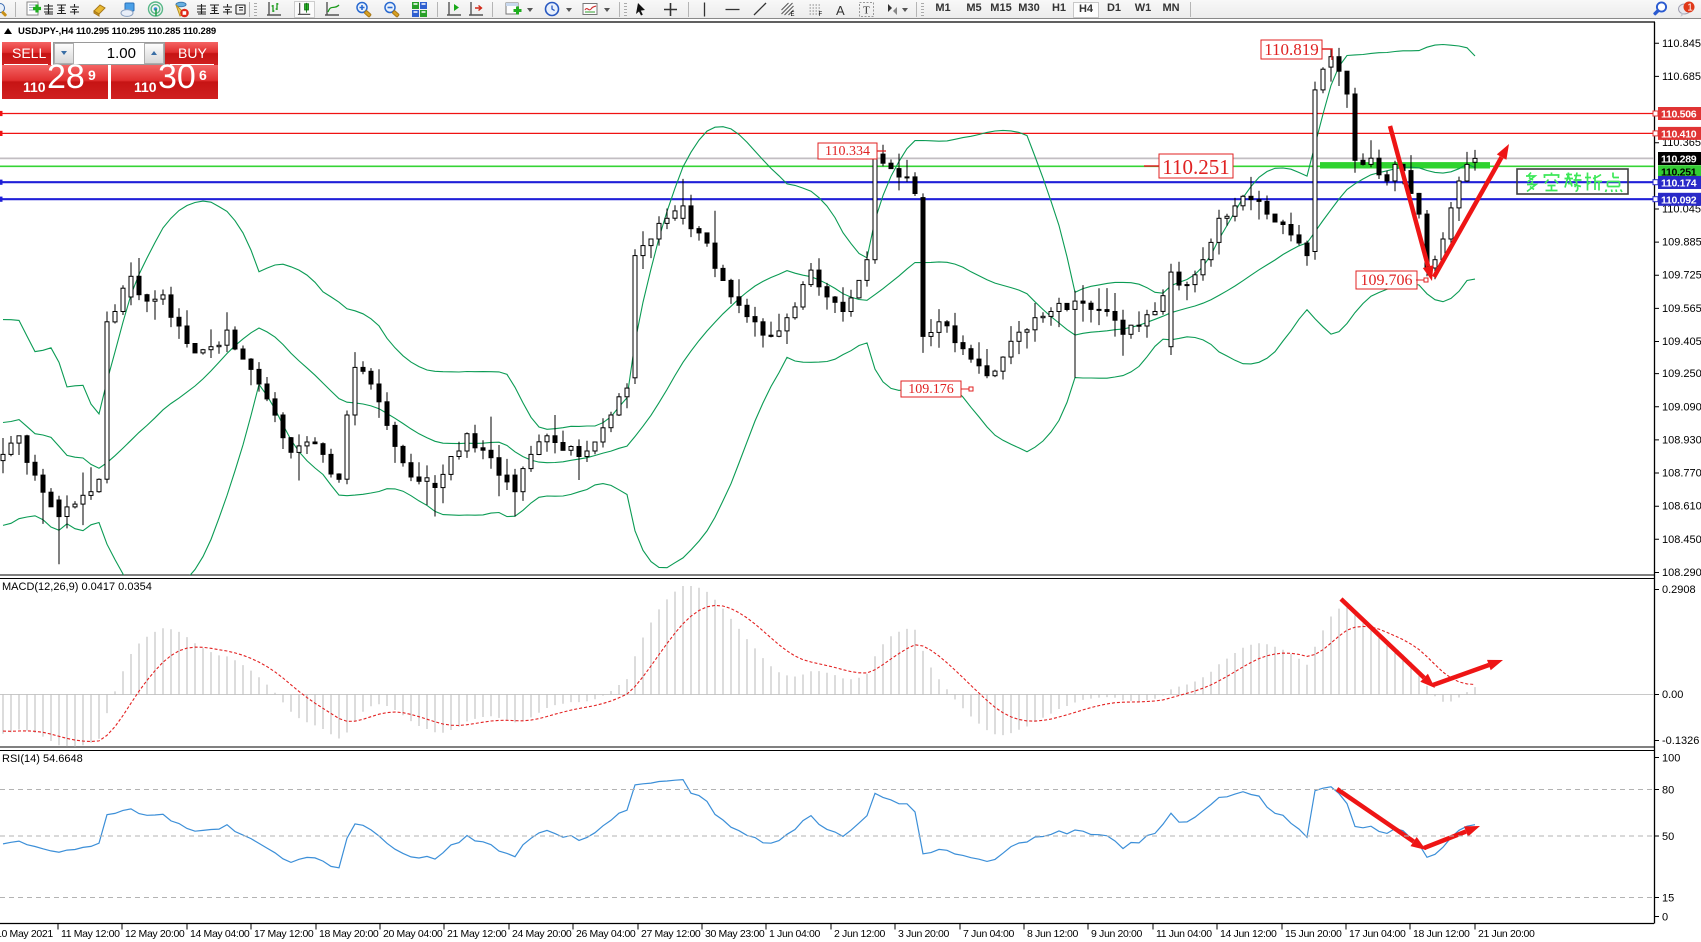 The height and width of the screenshot is (942, 1701). Describe the element at coordinates (1184, 934) in the screenshot. I see `svg-text: 11 Jun 04:00` at that location.